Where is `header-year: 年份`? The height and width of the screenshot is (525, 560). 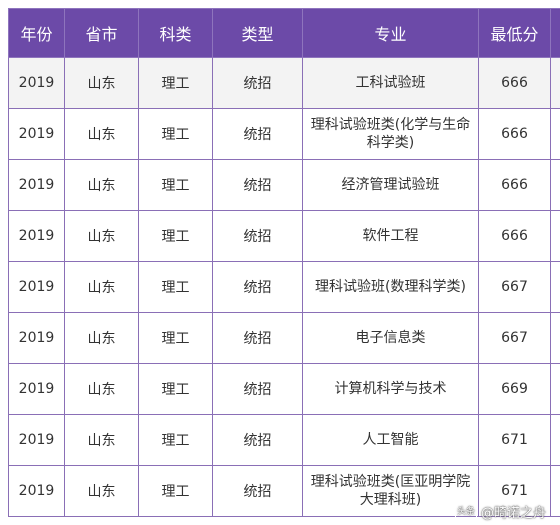
header-year: 年份 is located at coordinates (36, 33).